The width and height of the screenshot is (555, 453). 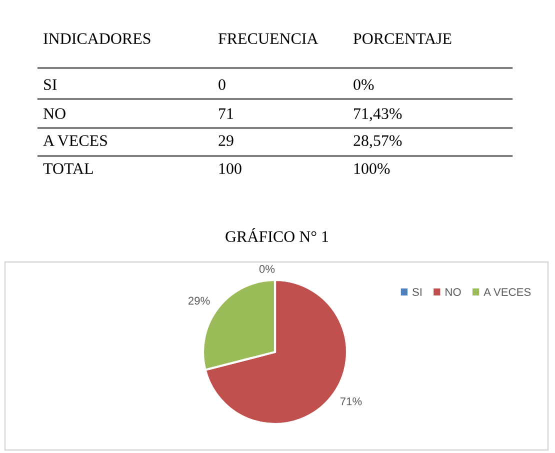 What do you see at coordinates (378, 115) in the screenshot?
I see `text: 71,43%` at bounding box center [378, 115].